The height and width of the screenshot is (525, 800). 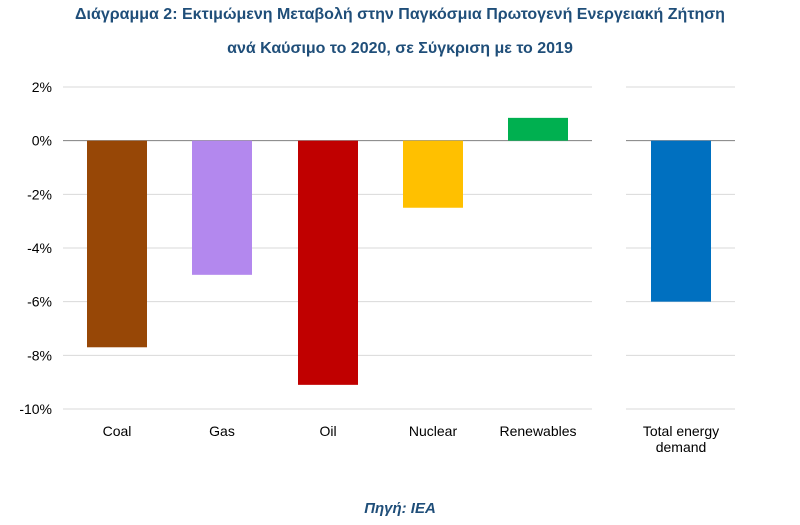 I want to click on y-tick-label: -10%, so click(x=35, y=409).